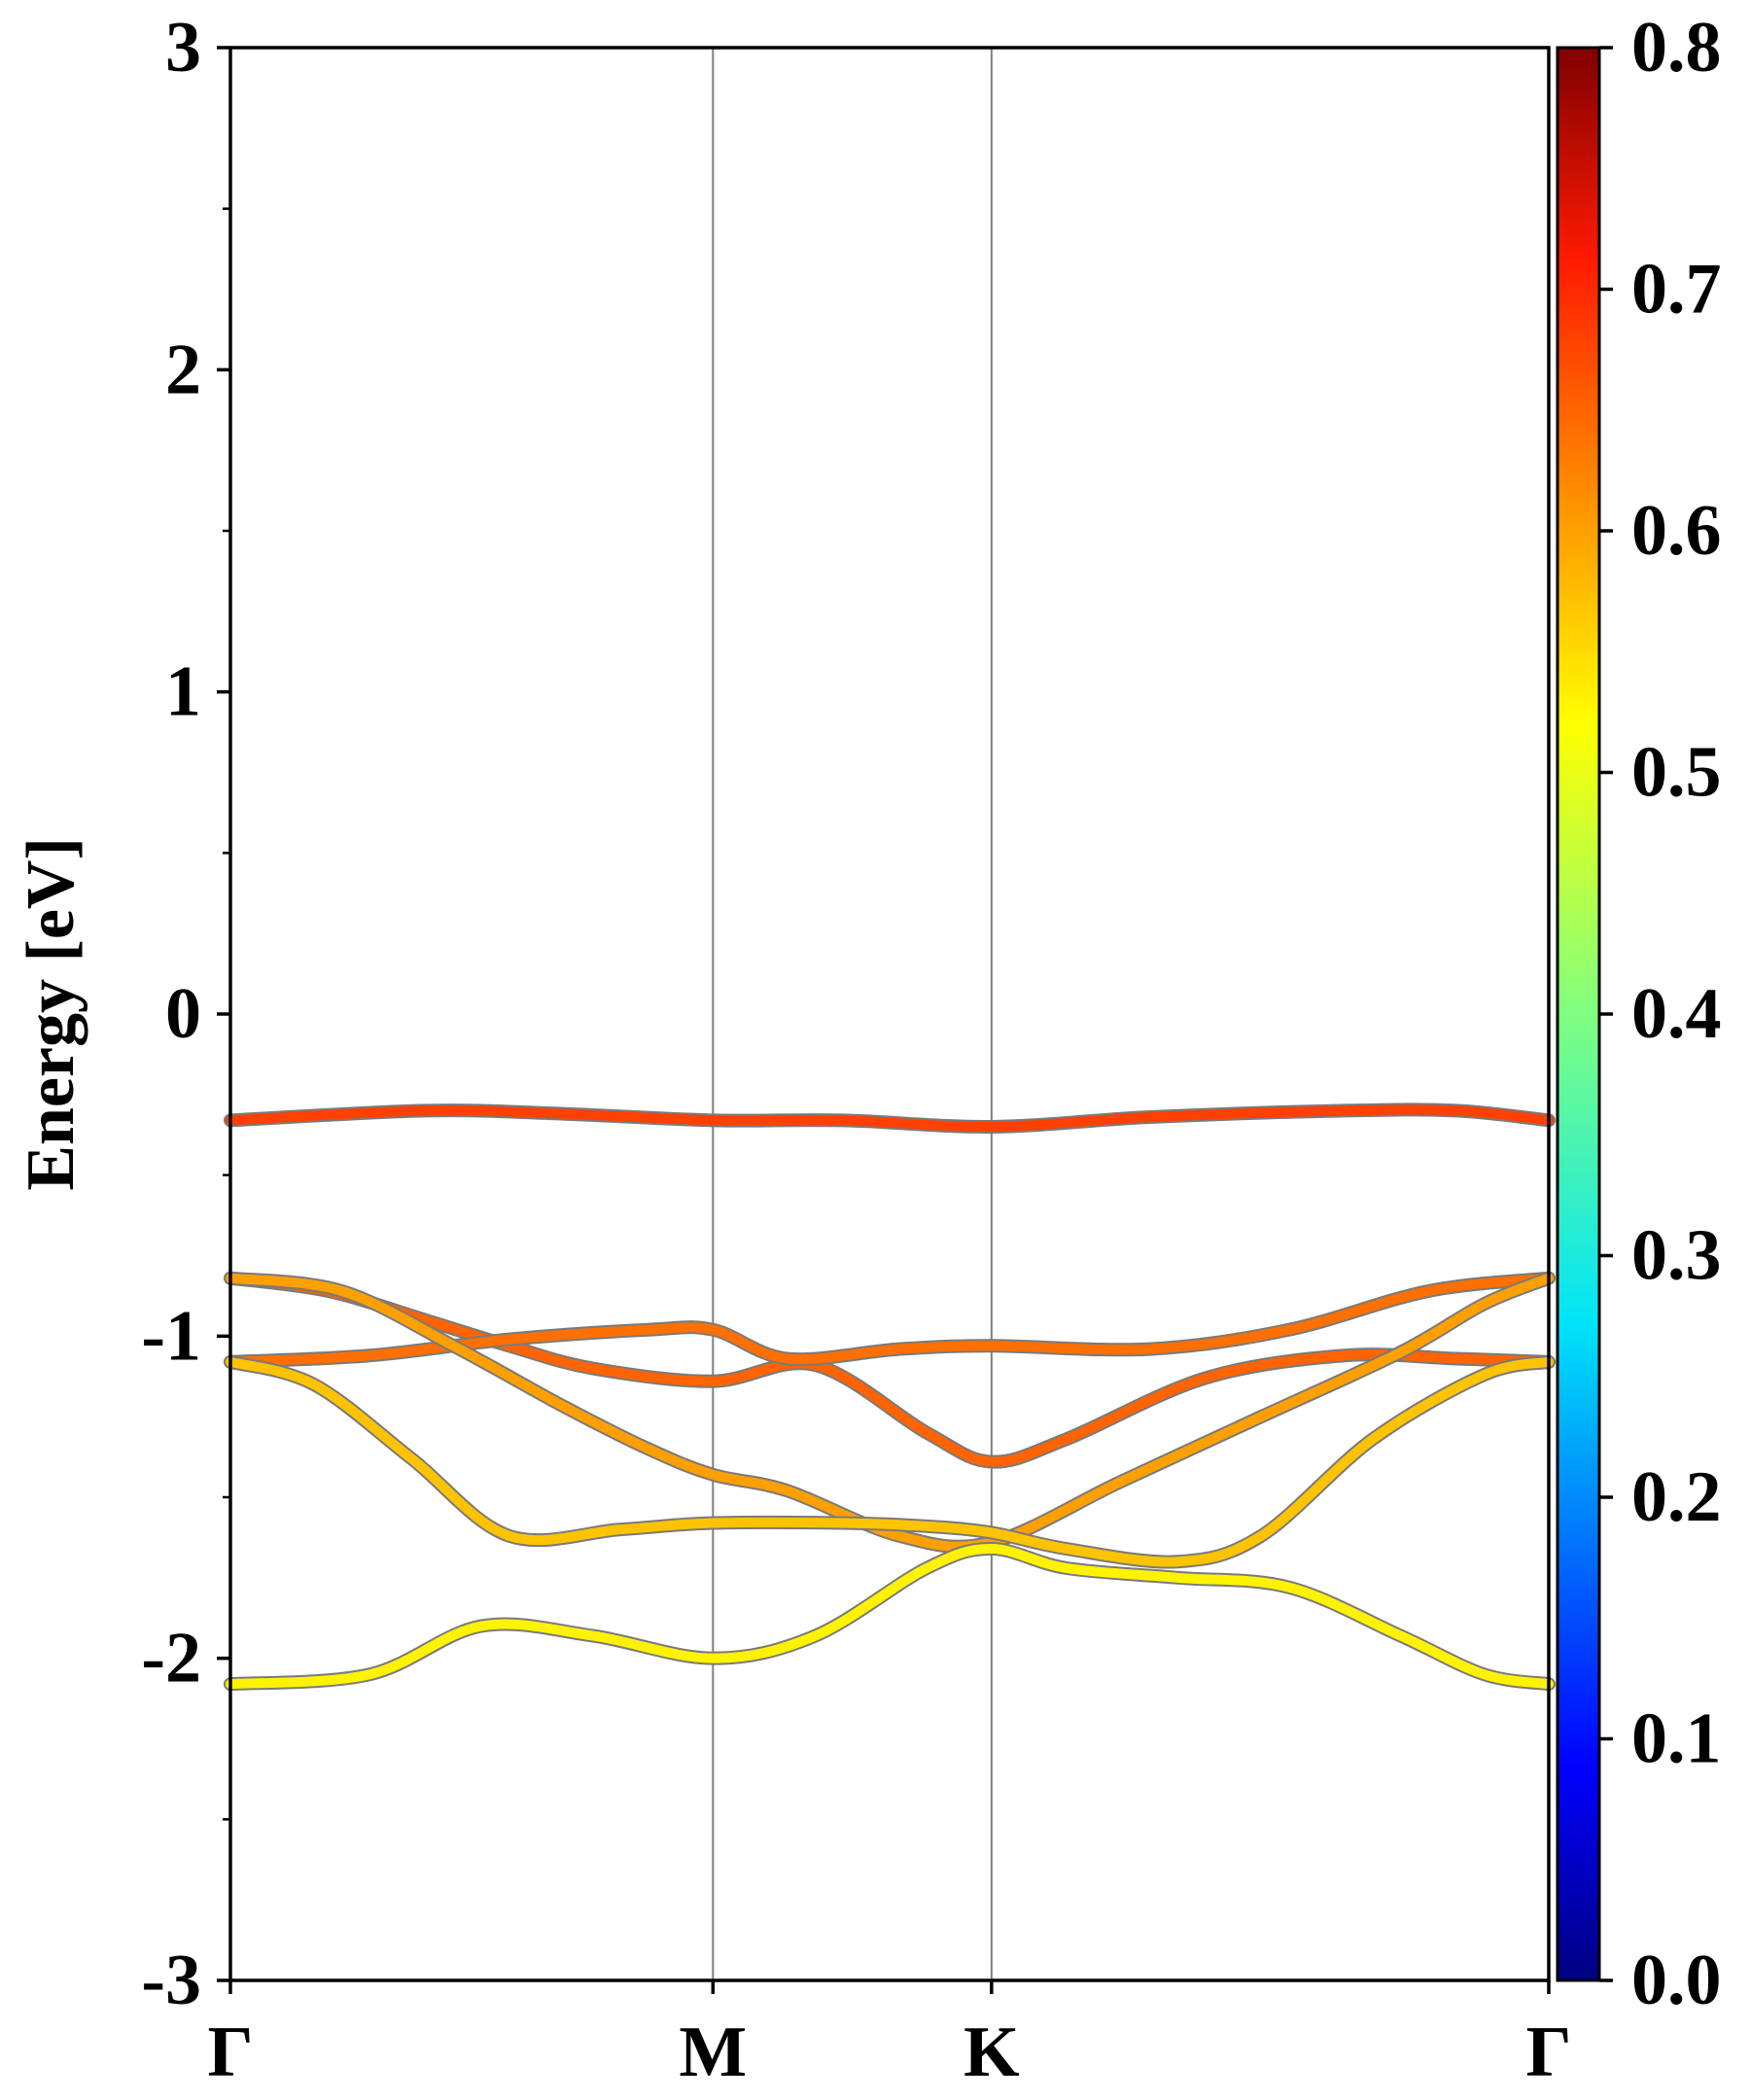 Image resolution: width=1750 pixels, height=2100 pixels. What do you see at coordinates (713, 2052) in the screenshot?
I see `x-tick-label: M` at bounding box center [713, 2052].